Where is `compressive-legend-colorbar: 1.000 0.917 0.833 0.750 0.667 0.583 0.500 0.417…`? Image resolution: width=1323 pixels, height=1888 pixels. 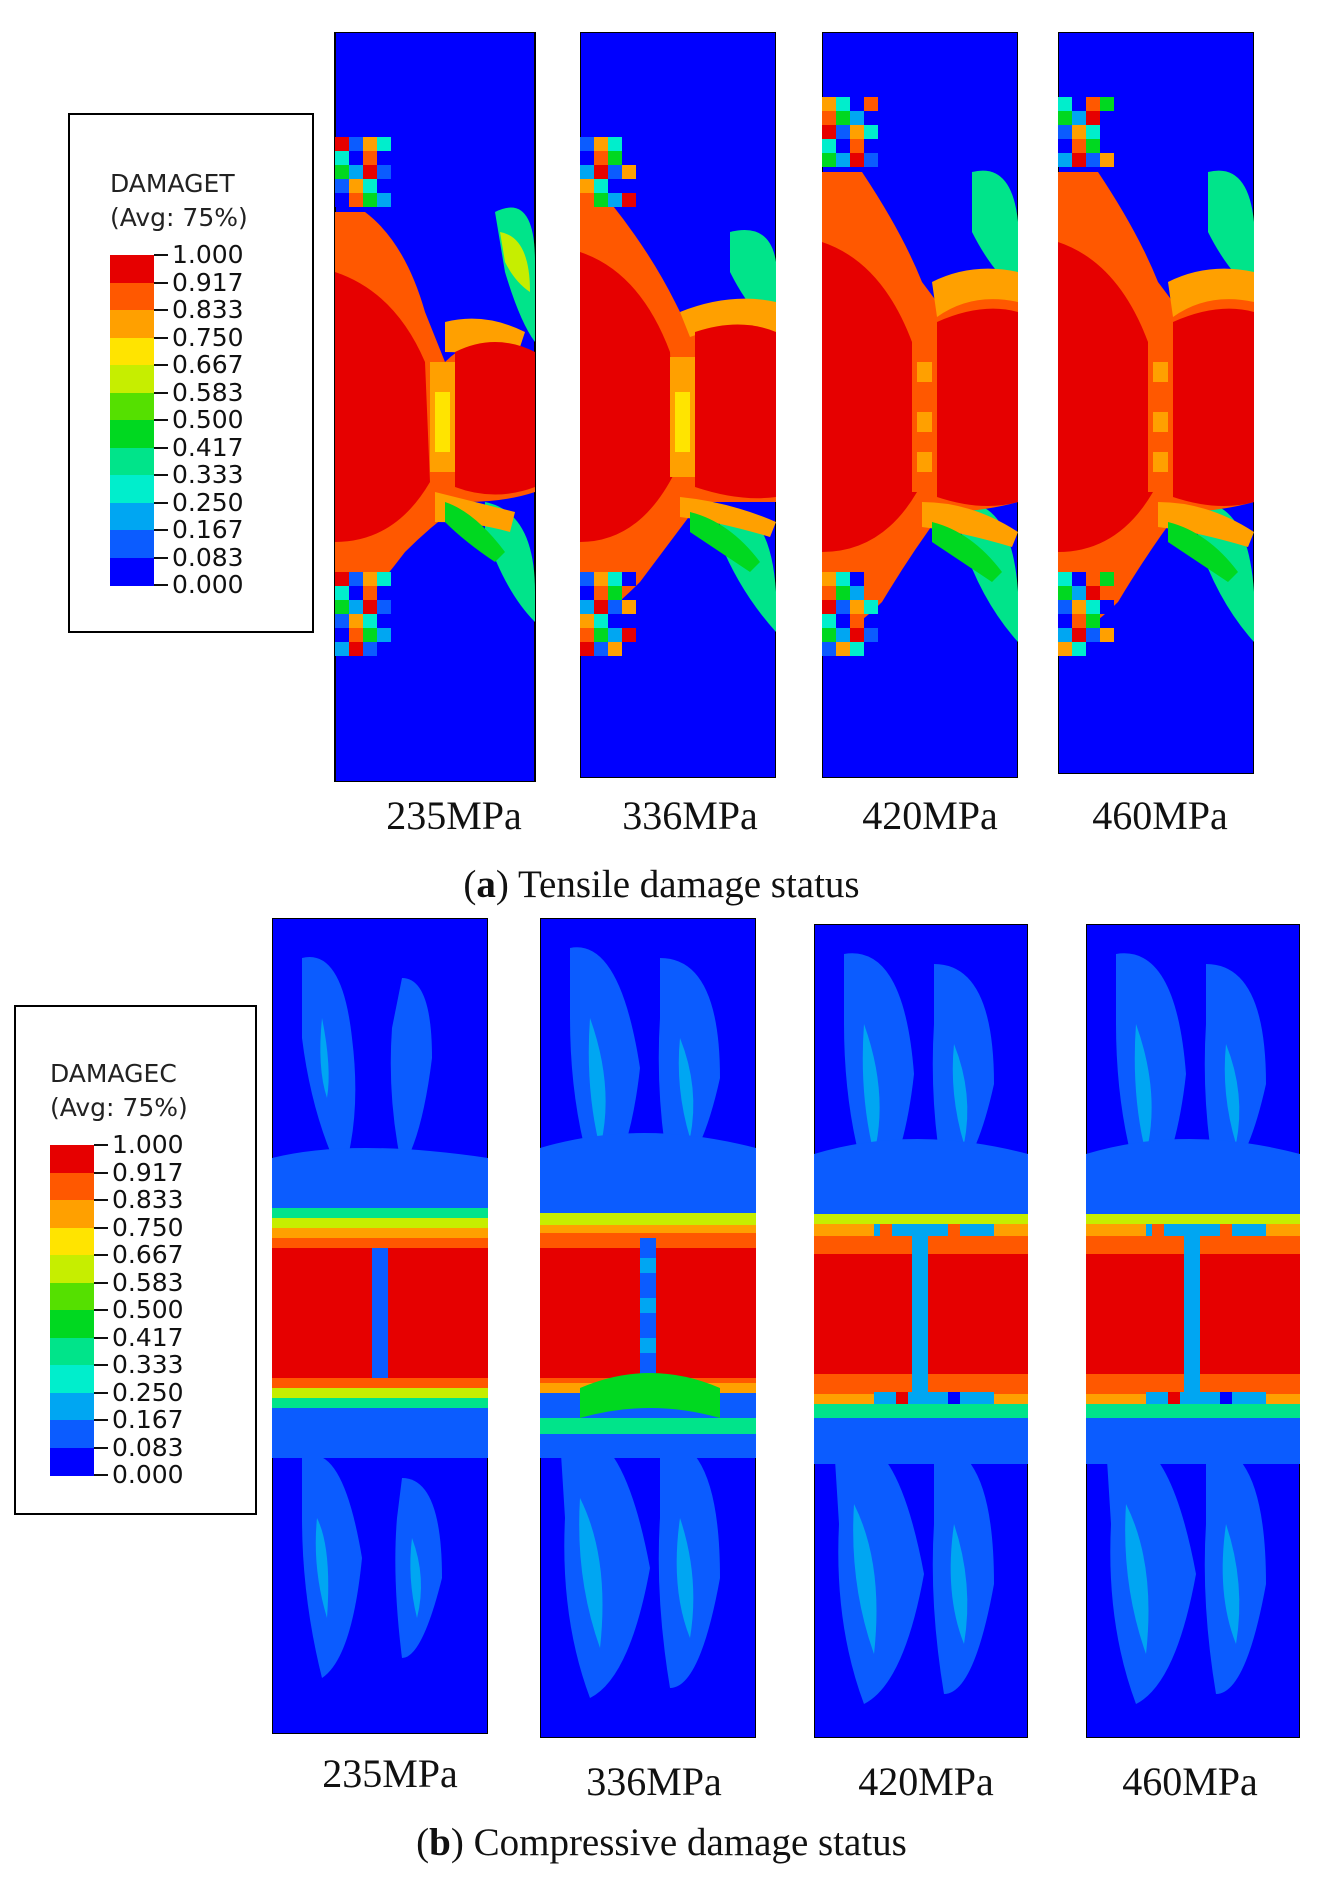 compressive-legend-colorbar: 1.000 0.917 0.833 0.750 0.667 0.583 0.500 0.417… is located at coordinates (117, 1310).